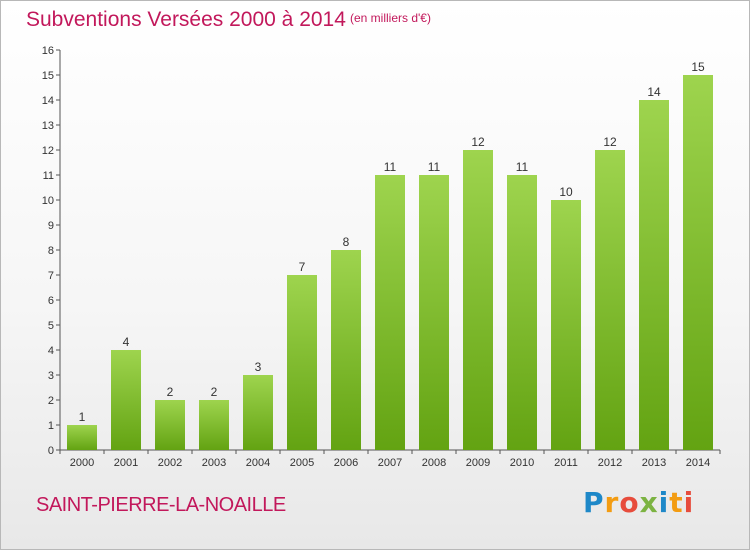 The width and height of the screenshot is (750, 550). I want to click on y-tick-label: 3, so click(51, 376).